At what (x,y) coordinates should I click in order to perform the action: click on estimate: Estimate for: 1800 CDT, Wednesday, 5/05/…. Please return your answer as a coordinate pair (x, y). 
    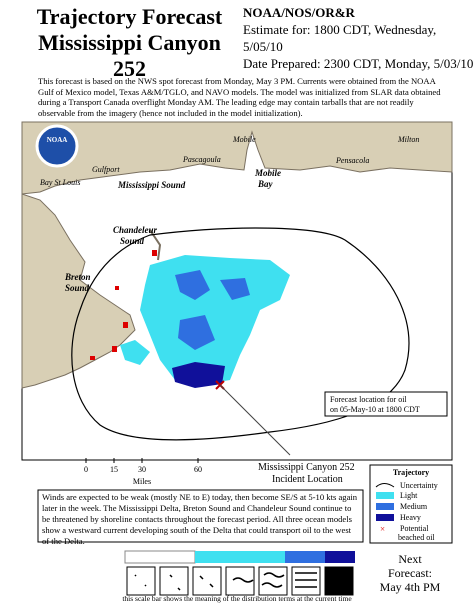
    Looking at the image, I should click on (340, 38).